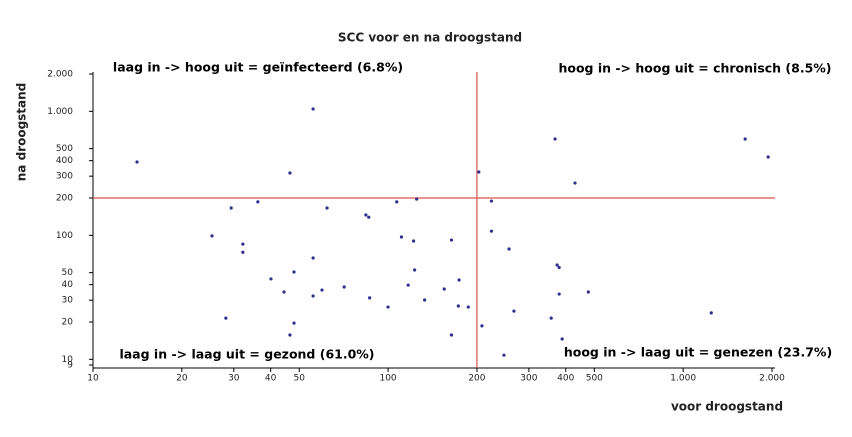 The height and width of the screenshot is (437, 852). I want to click on y-tick-label: 100, so click(64, 236).